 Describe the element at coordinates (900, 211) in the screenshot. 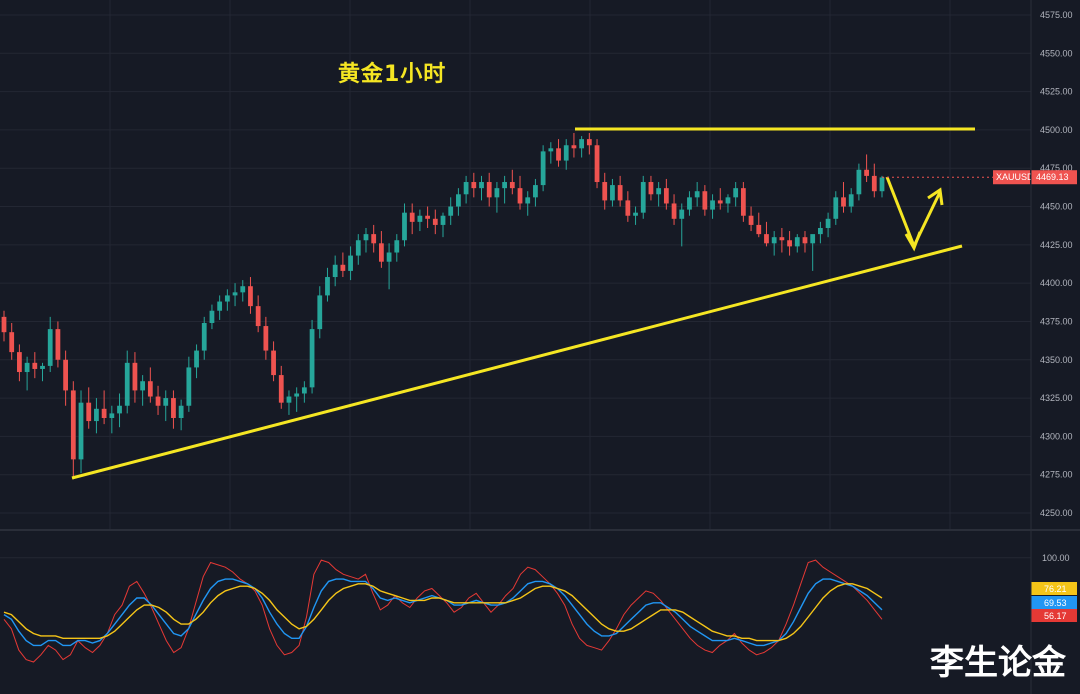

I see `projection-arrow-down` at that location.